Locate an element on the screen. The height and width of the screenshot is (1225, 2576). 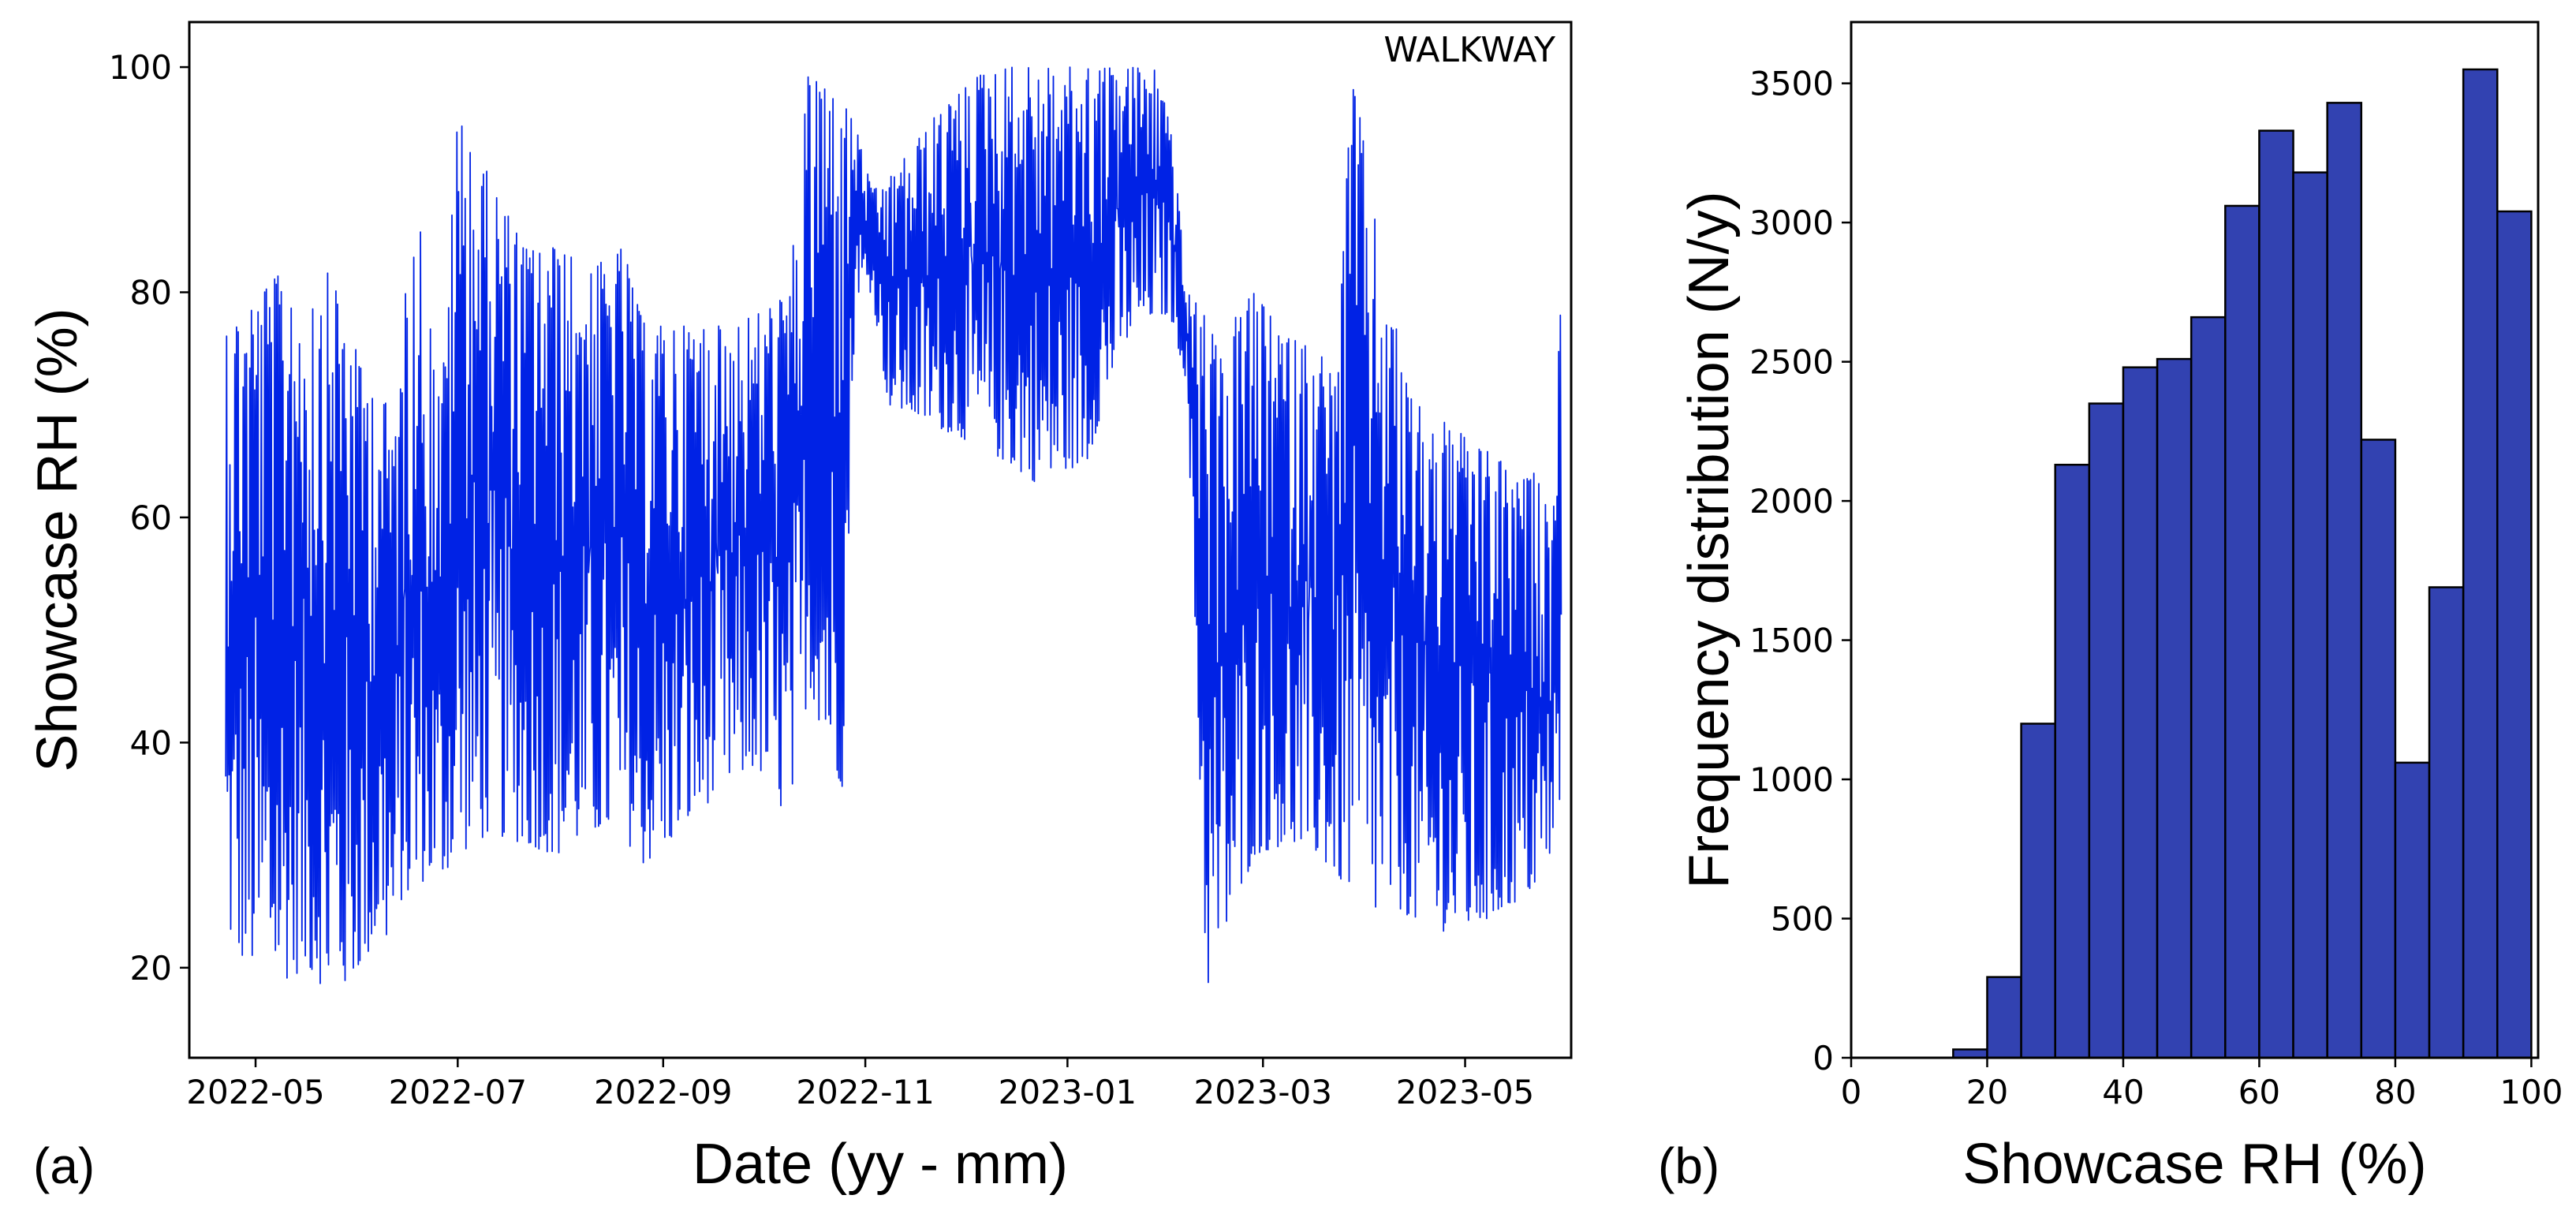
histogram-y-tick-label: 2500 is located at coordinates (1791, 363).